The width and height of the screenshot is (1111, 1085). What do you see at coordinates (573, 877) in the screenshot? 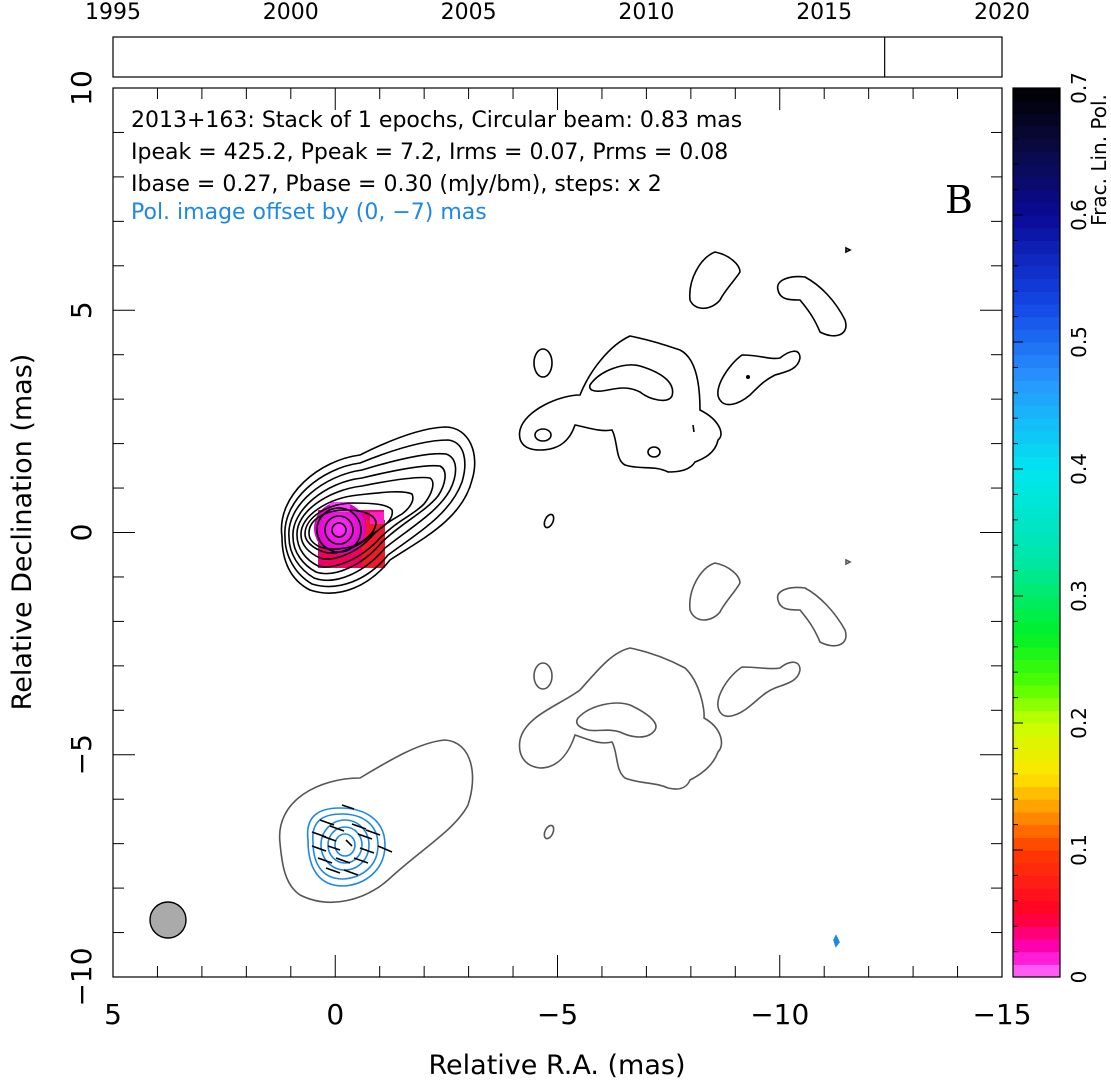
I see `polarized-intensity-contours` at bounding box center [573, 877].